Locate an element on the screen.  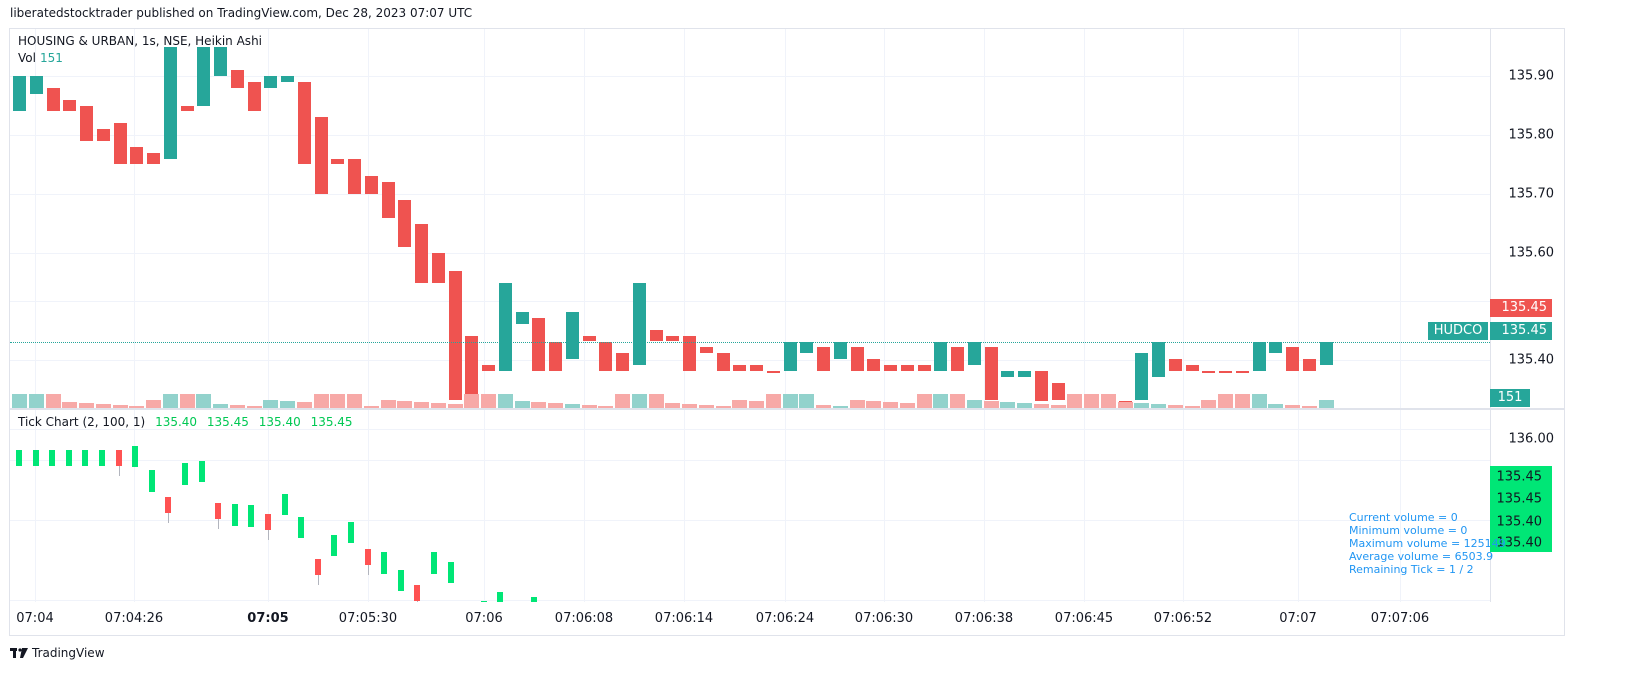
last-price-line is located at coordinates (750, 342).